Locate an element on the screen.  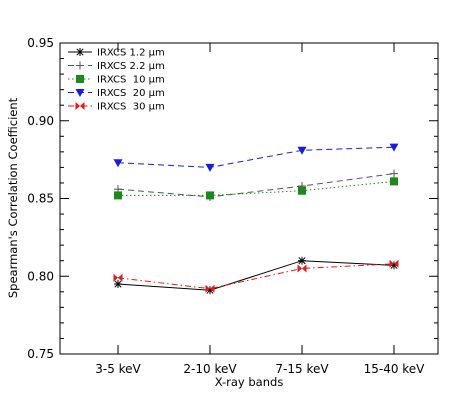
y-tick-label: 0.75 is located at coordinates (40, 354).